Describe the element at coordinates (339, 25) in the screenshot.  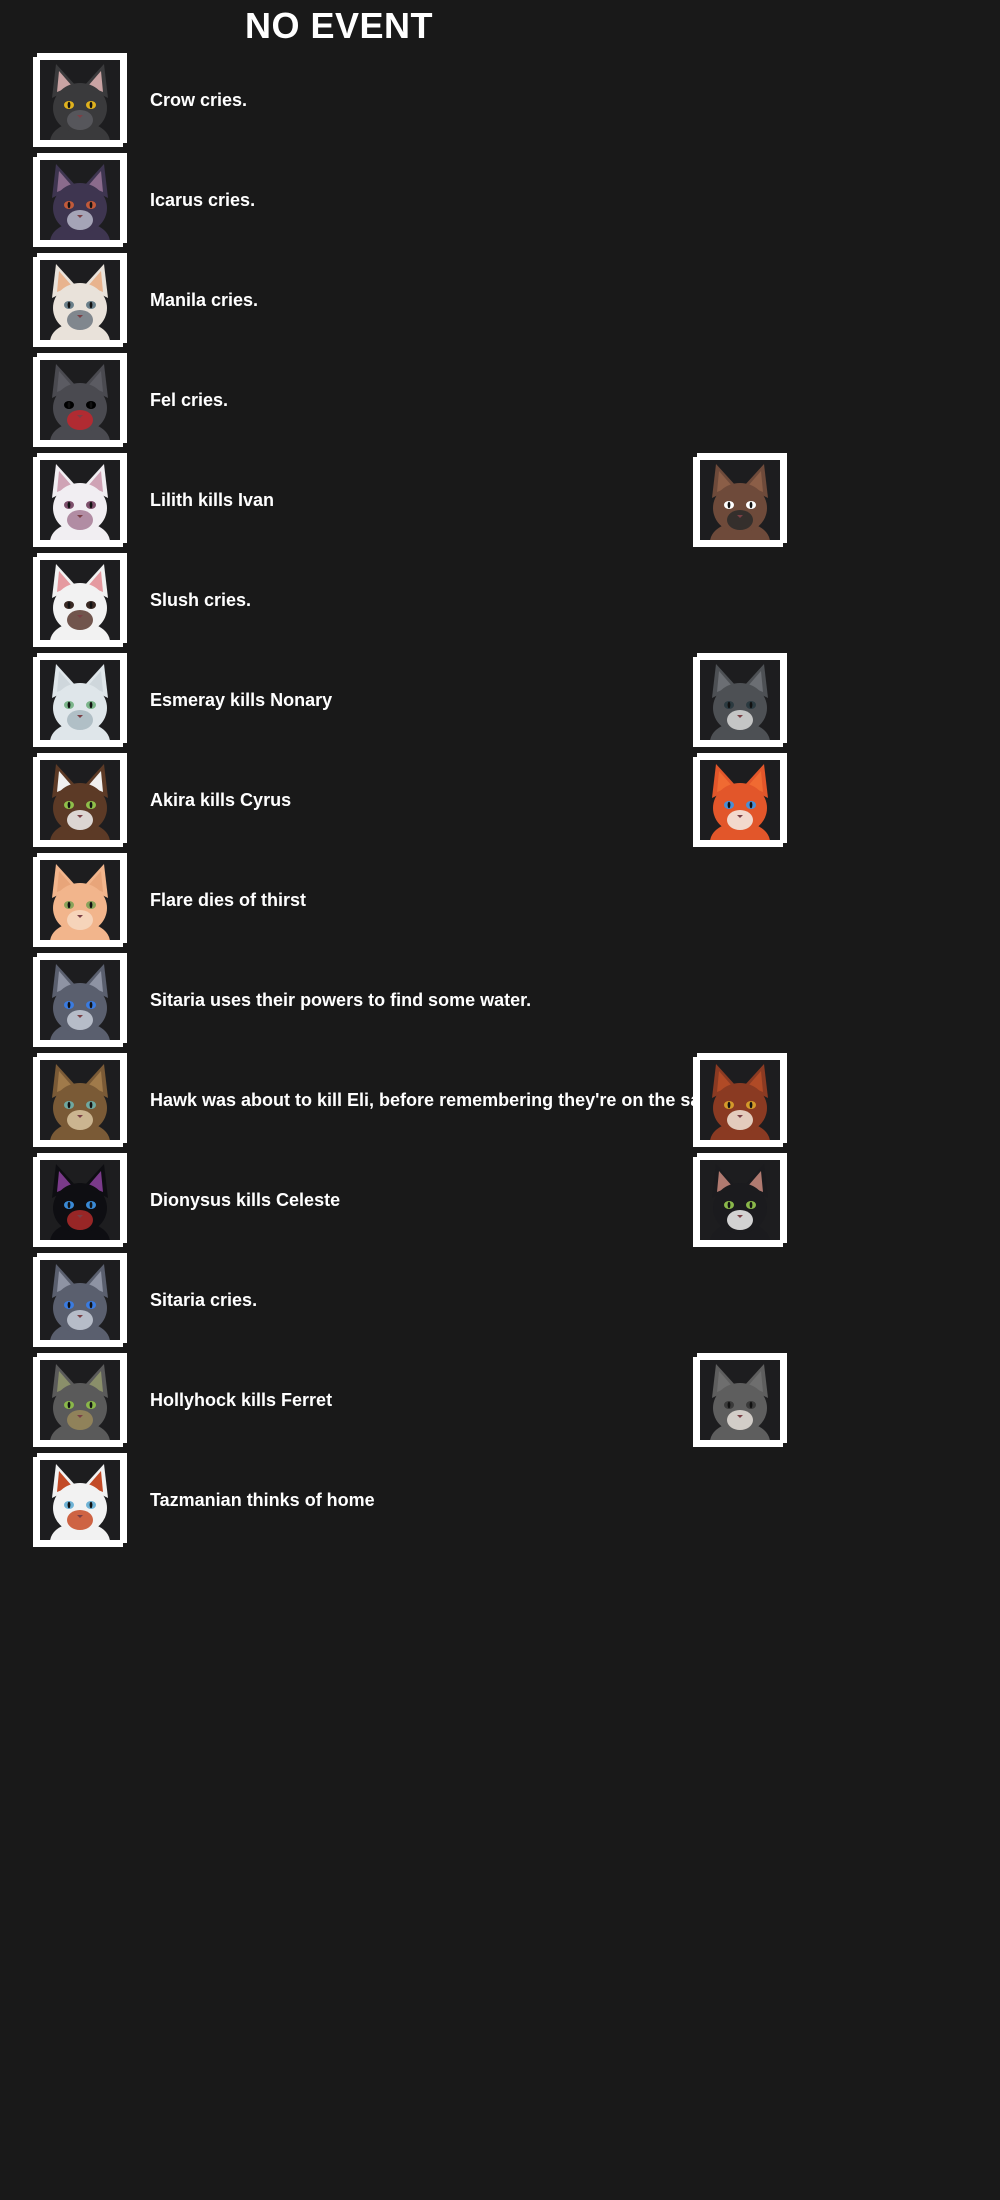
I see `page-title: NO EVENT` at that location.